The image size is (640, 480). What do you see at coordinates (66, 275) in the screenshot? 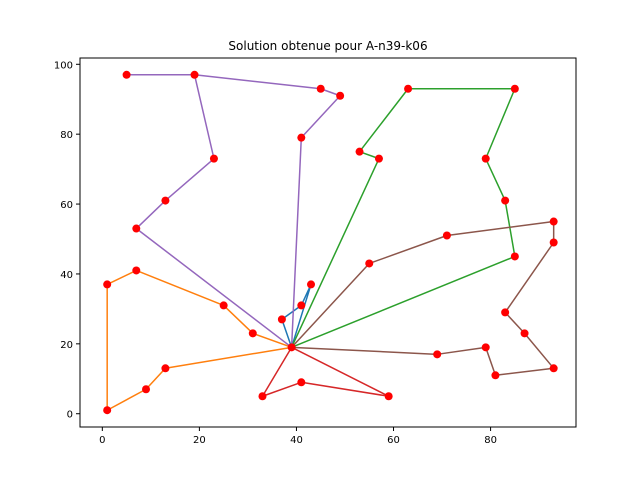
I see `y-tick-label: 40` at bounding box center [66, 275].